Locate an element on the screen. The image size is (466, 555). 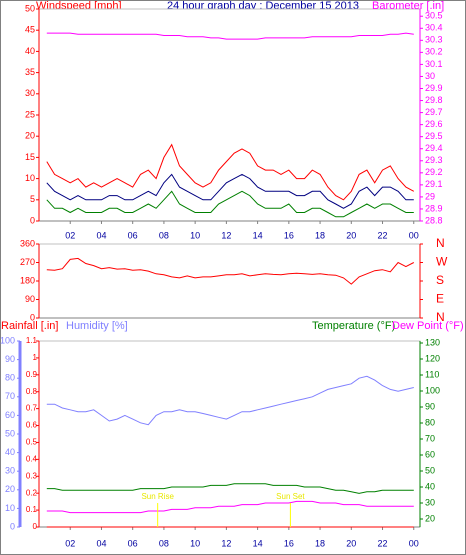
y-tick-label: 30.3 is located at coordinates (434, 40).